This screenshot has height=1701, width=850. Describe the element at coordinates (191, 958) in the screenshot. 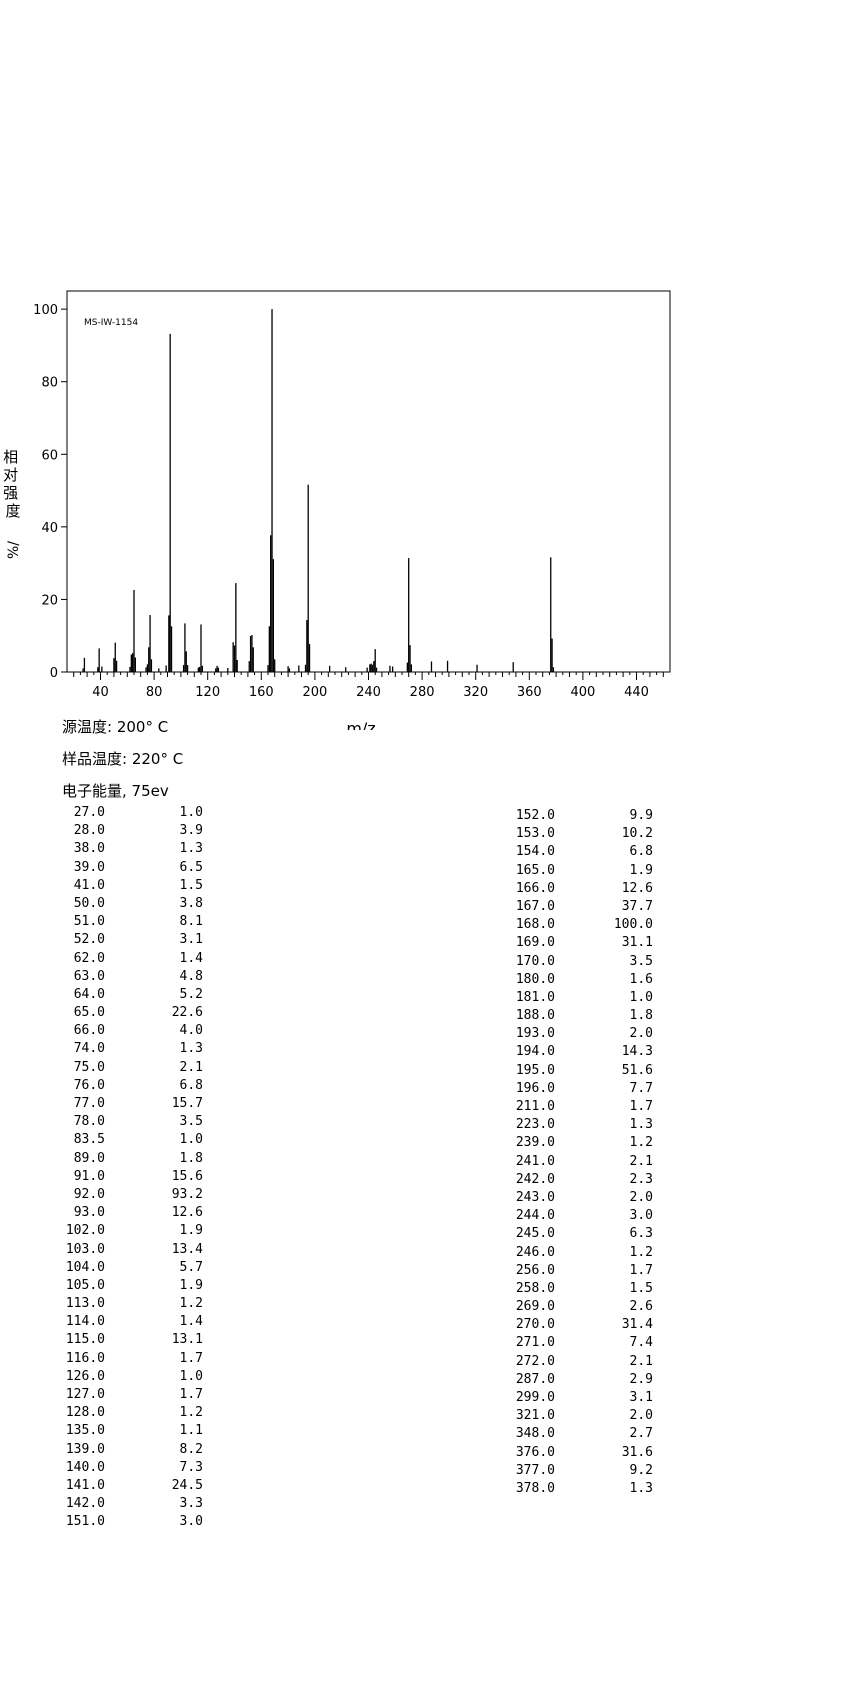

I see `peak-abundance: 1.4` at that location.